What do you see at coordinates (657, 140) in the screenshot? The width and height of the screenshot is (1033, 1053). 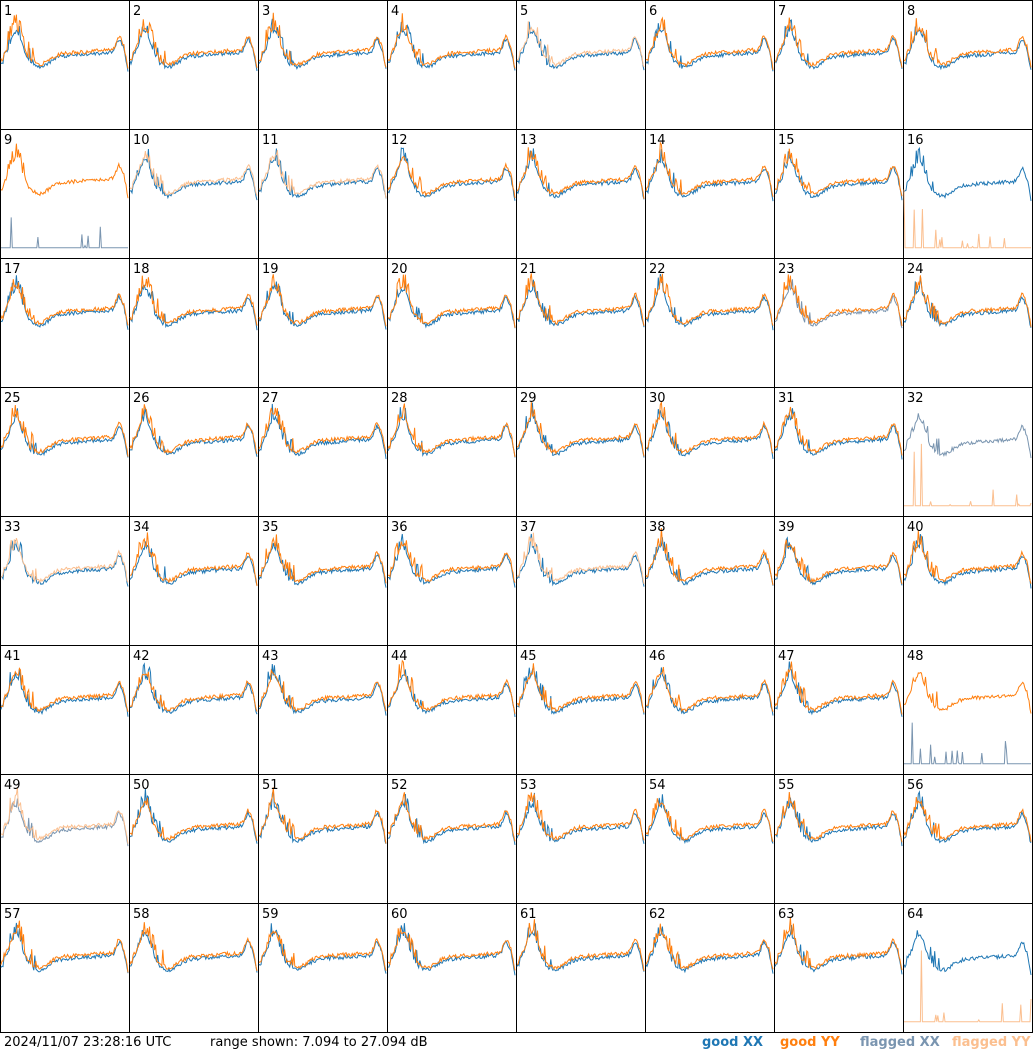 I see `tile-number: 14` at bounding box center [657, 140].